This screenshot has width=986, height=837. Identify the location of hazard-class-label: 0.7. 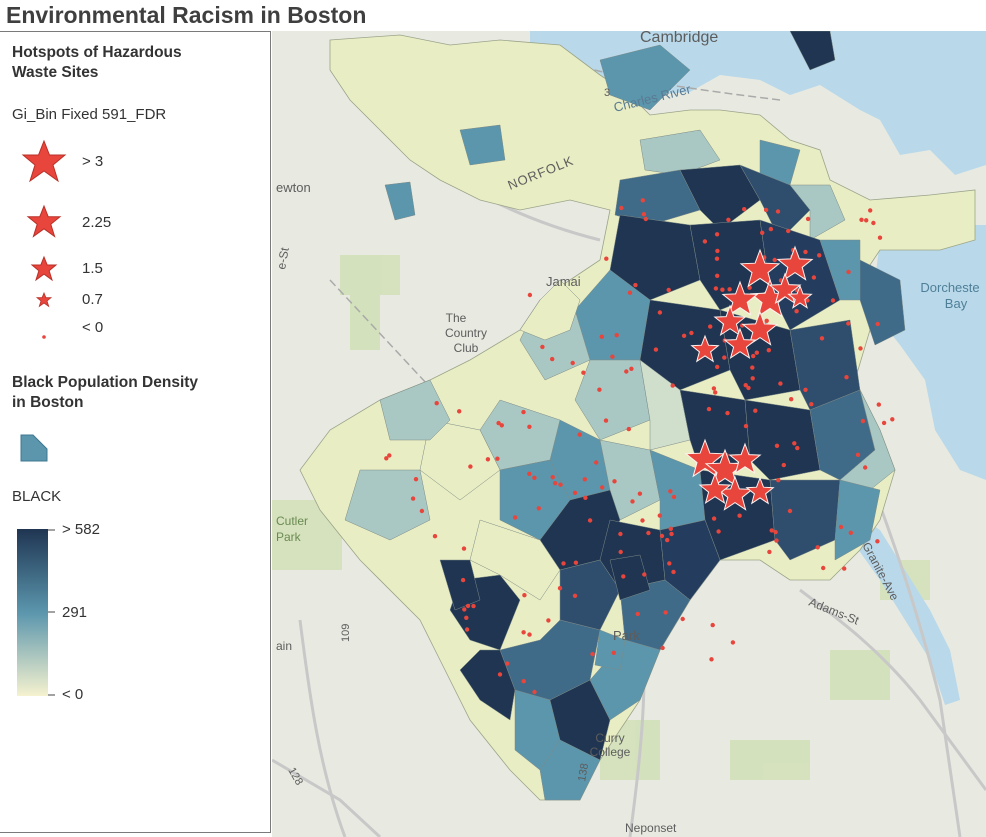
(92, 299).